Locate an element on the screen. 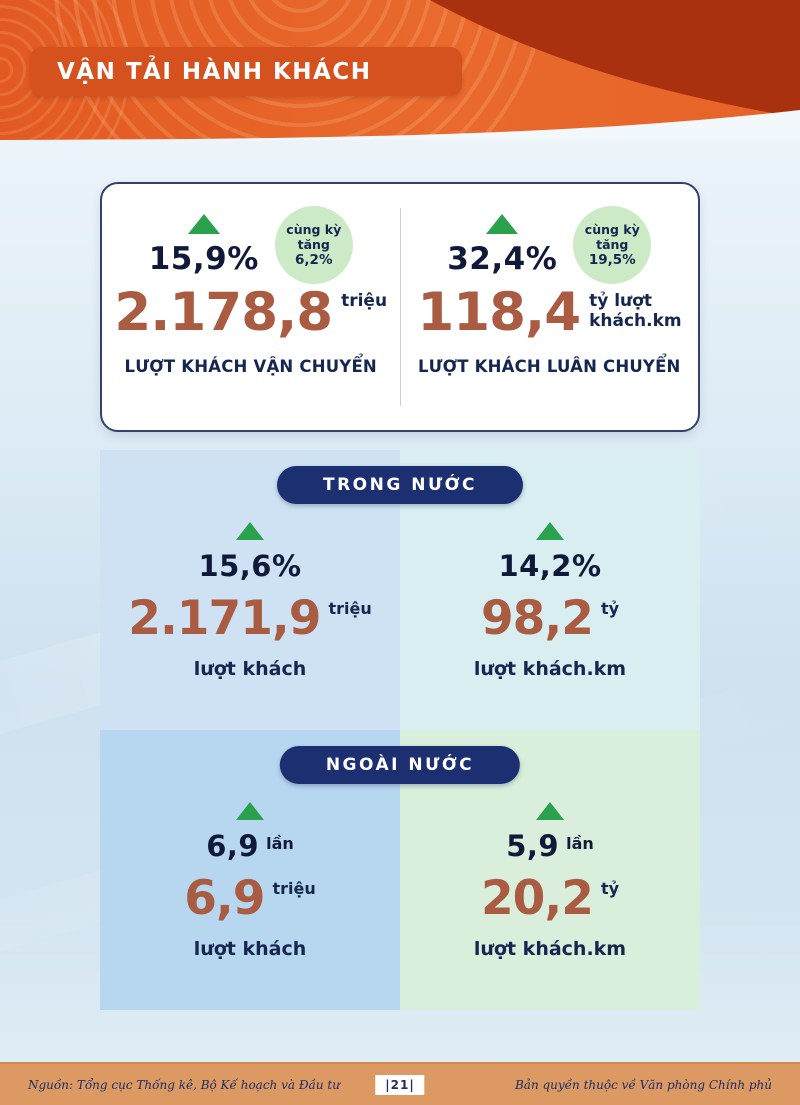  domestic-passengers-value: 2.171,9 is located at coordinates (224, 618).